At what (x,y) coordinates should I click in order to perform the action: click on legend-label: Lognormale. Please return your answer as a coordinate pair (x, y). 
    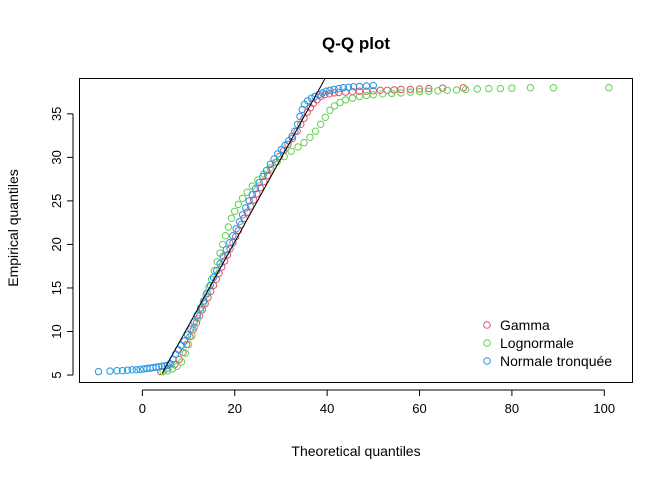
    Looking at the image, I should click on (537, 343).